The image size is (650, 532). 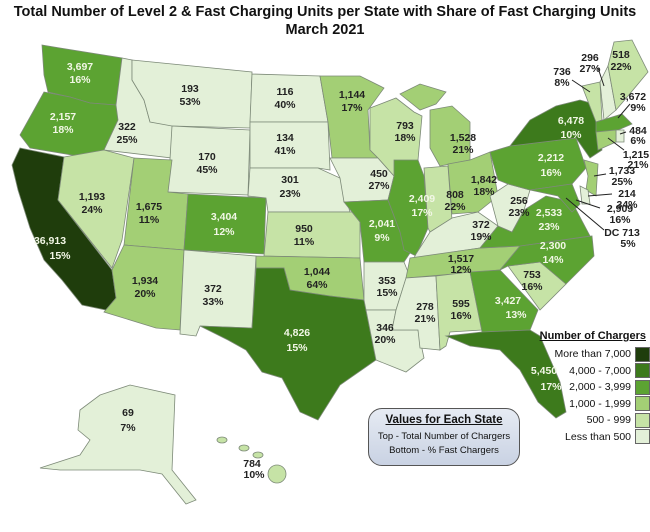 What do you see at coordinates (585, 195) in the screenshot?
I see `state-de` at bounding box center [585, 195].